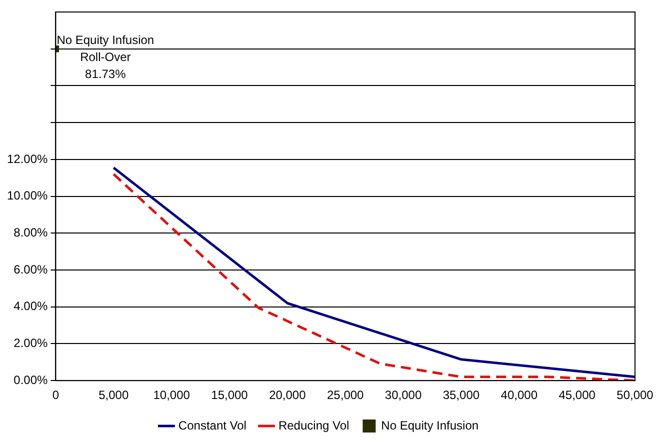 The image size is (665, 442). What do you see at coordinates (212, 425) in the screenshot?
I see `legend-label: Constant Vol` at bounding box center [212, 425].